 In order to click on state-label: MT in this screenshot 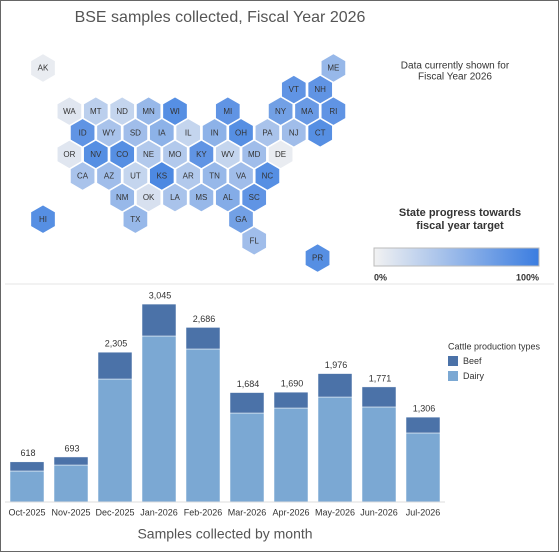, I will do `click(96, 111)`.